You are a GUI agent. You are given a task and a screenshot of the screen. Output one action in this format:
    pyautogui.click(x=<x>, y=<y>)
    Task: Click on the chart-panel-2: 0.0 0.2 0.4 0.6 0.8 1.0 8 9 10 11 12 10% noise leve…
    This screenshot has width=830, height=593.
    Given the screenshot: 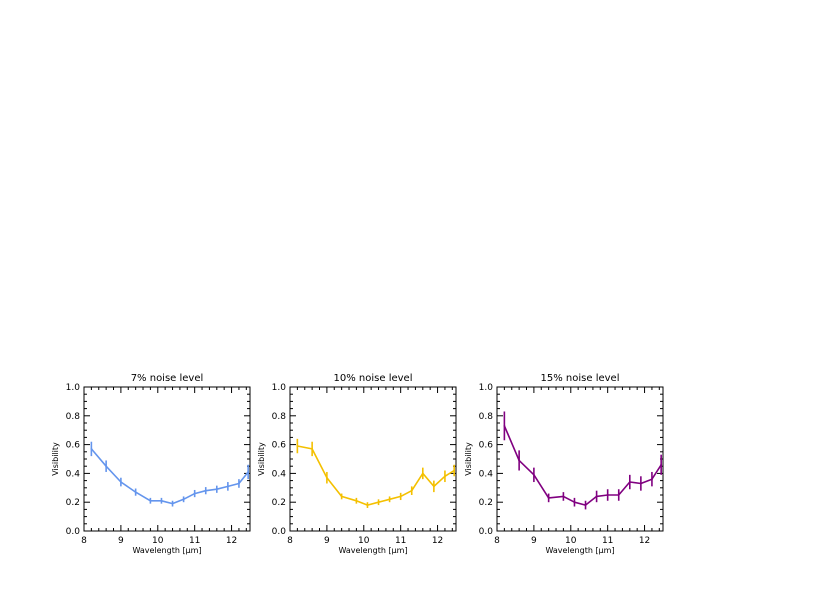 What is the action you would take?
    pyautogui.click(x=357, y=464)
    